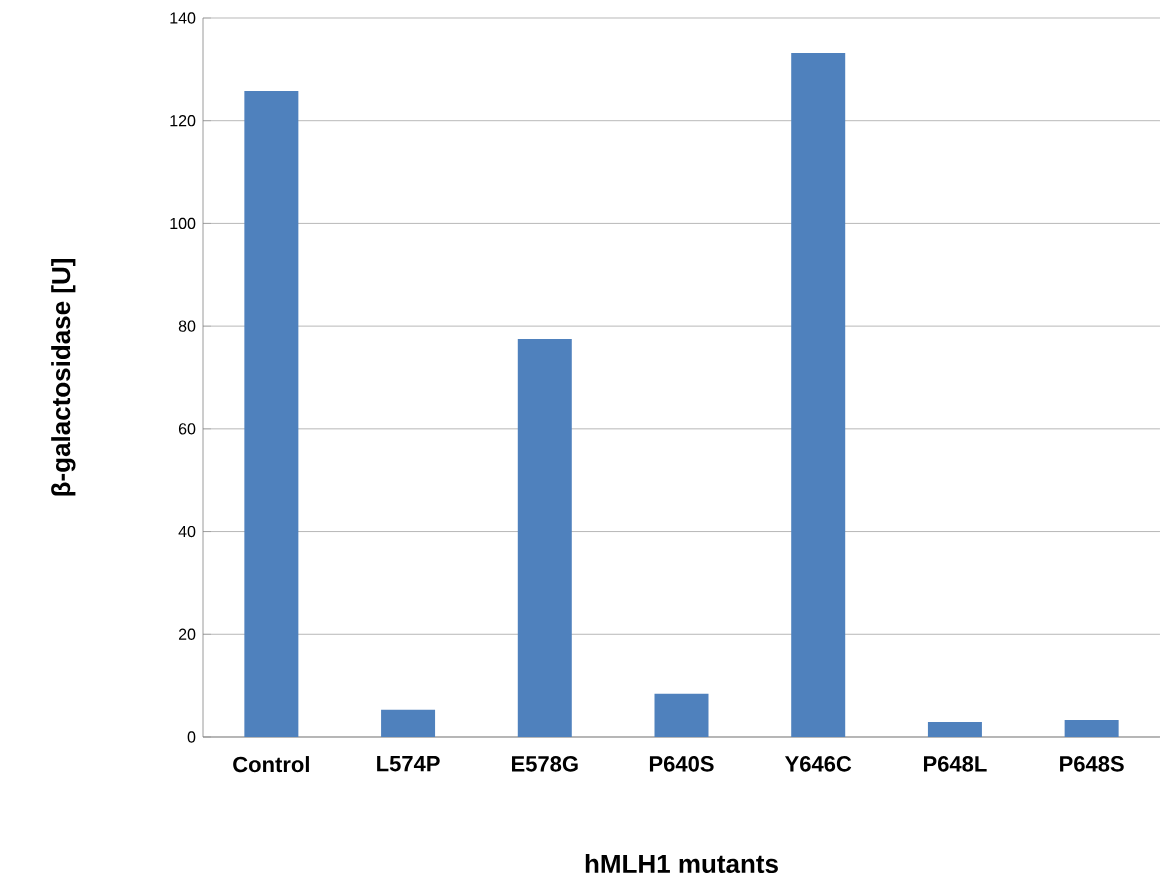  Describe the element at coordinates (191, 737) in the screenshot. I see `y-tick-label: 0` at that location.